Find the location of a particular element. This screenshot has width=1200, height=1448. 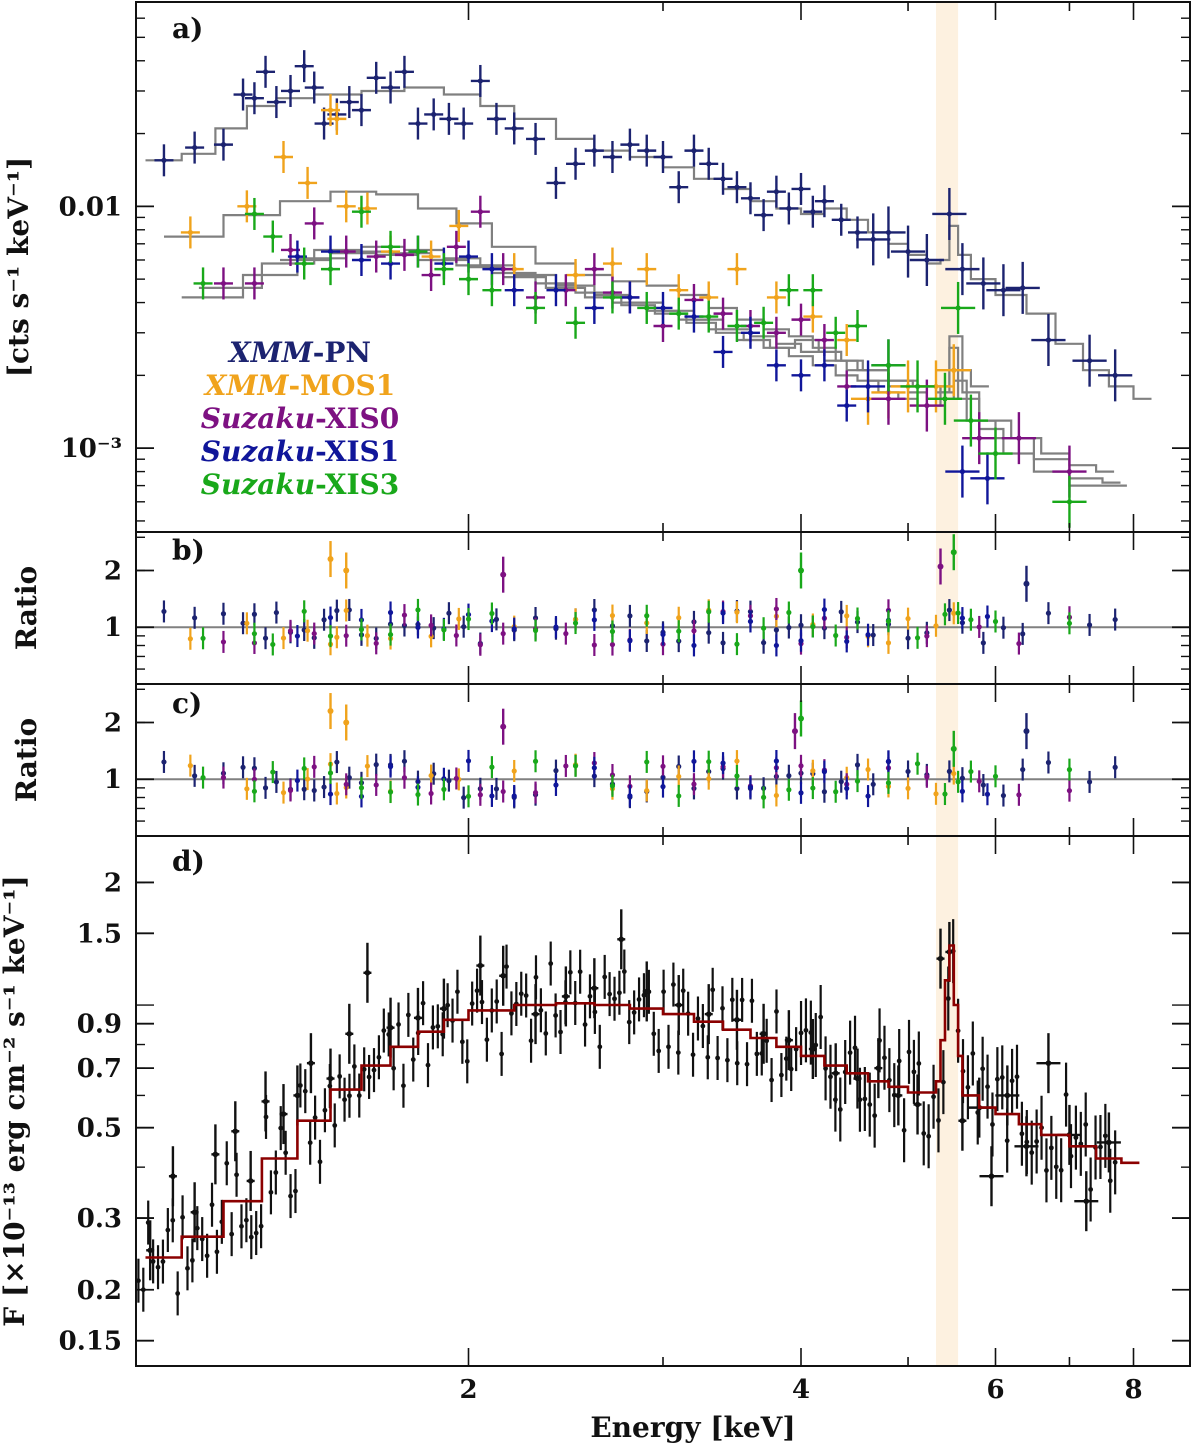

y-tick-label: 2 is located at coordinates (113, 723).